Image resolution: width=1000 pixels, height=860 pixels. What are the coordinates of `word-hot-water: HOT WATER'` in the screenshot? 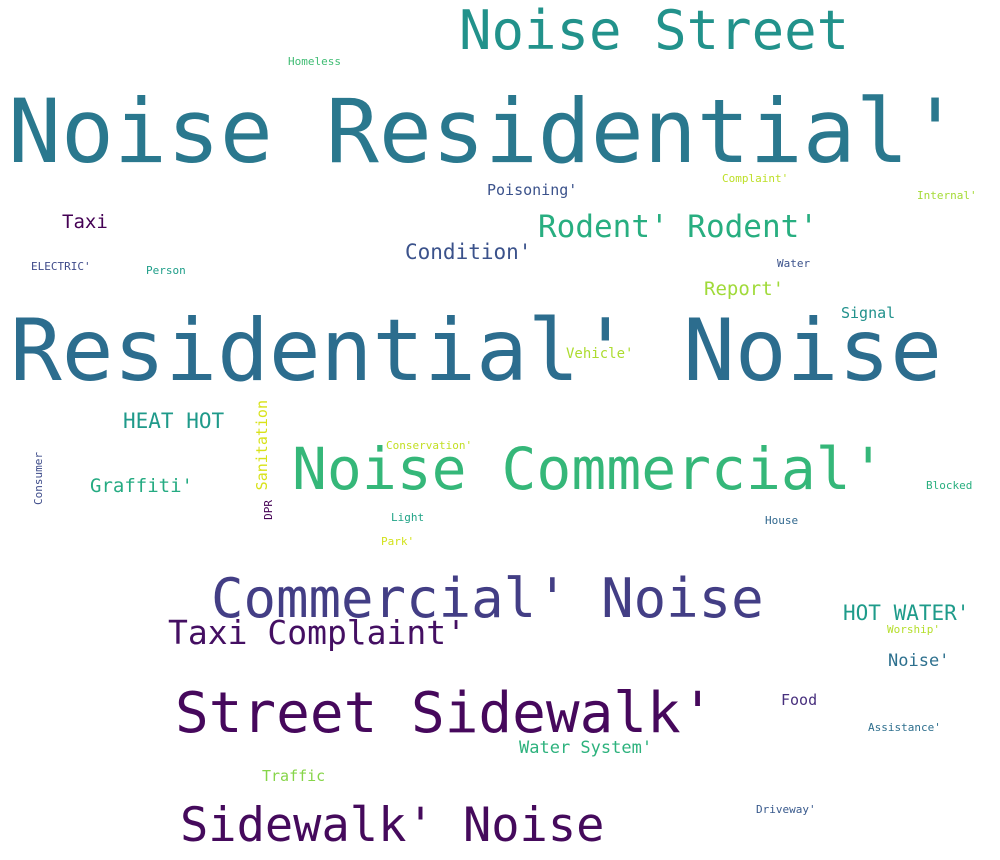 It's located at (906, 613).